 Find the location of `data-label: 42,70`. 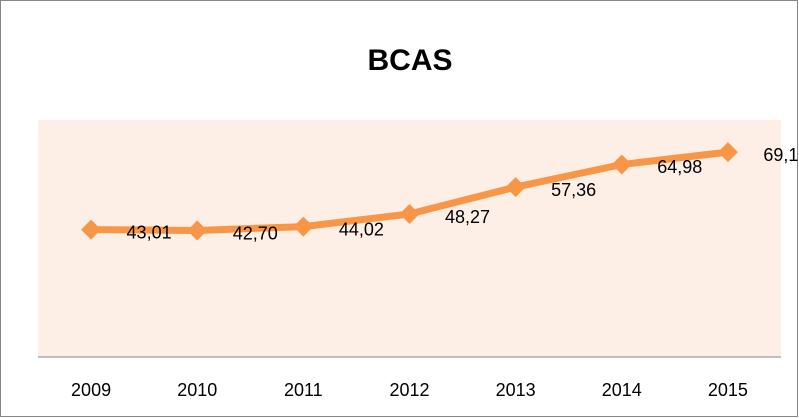

data-label: 42,70 is located at coordinates (255, 233).